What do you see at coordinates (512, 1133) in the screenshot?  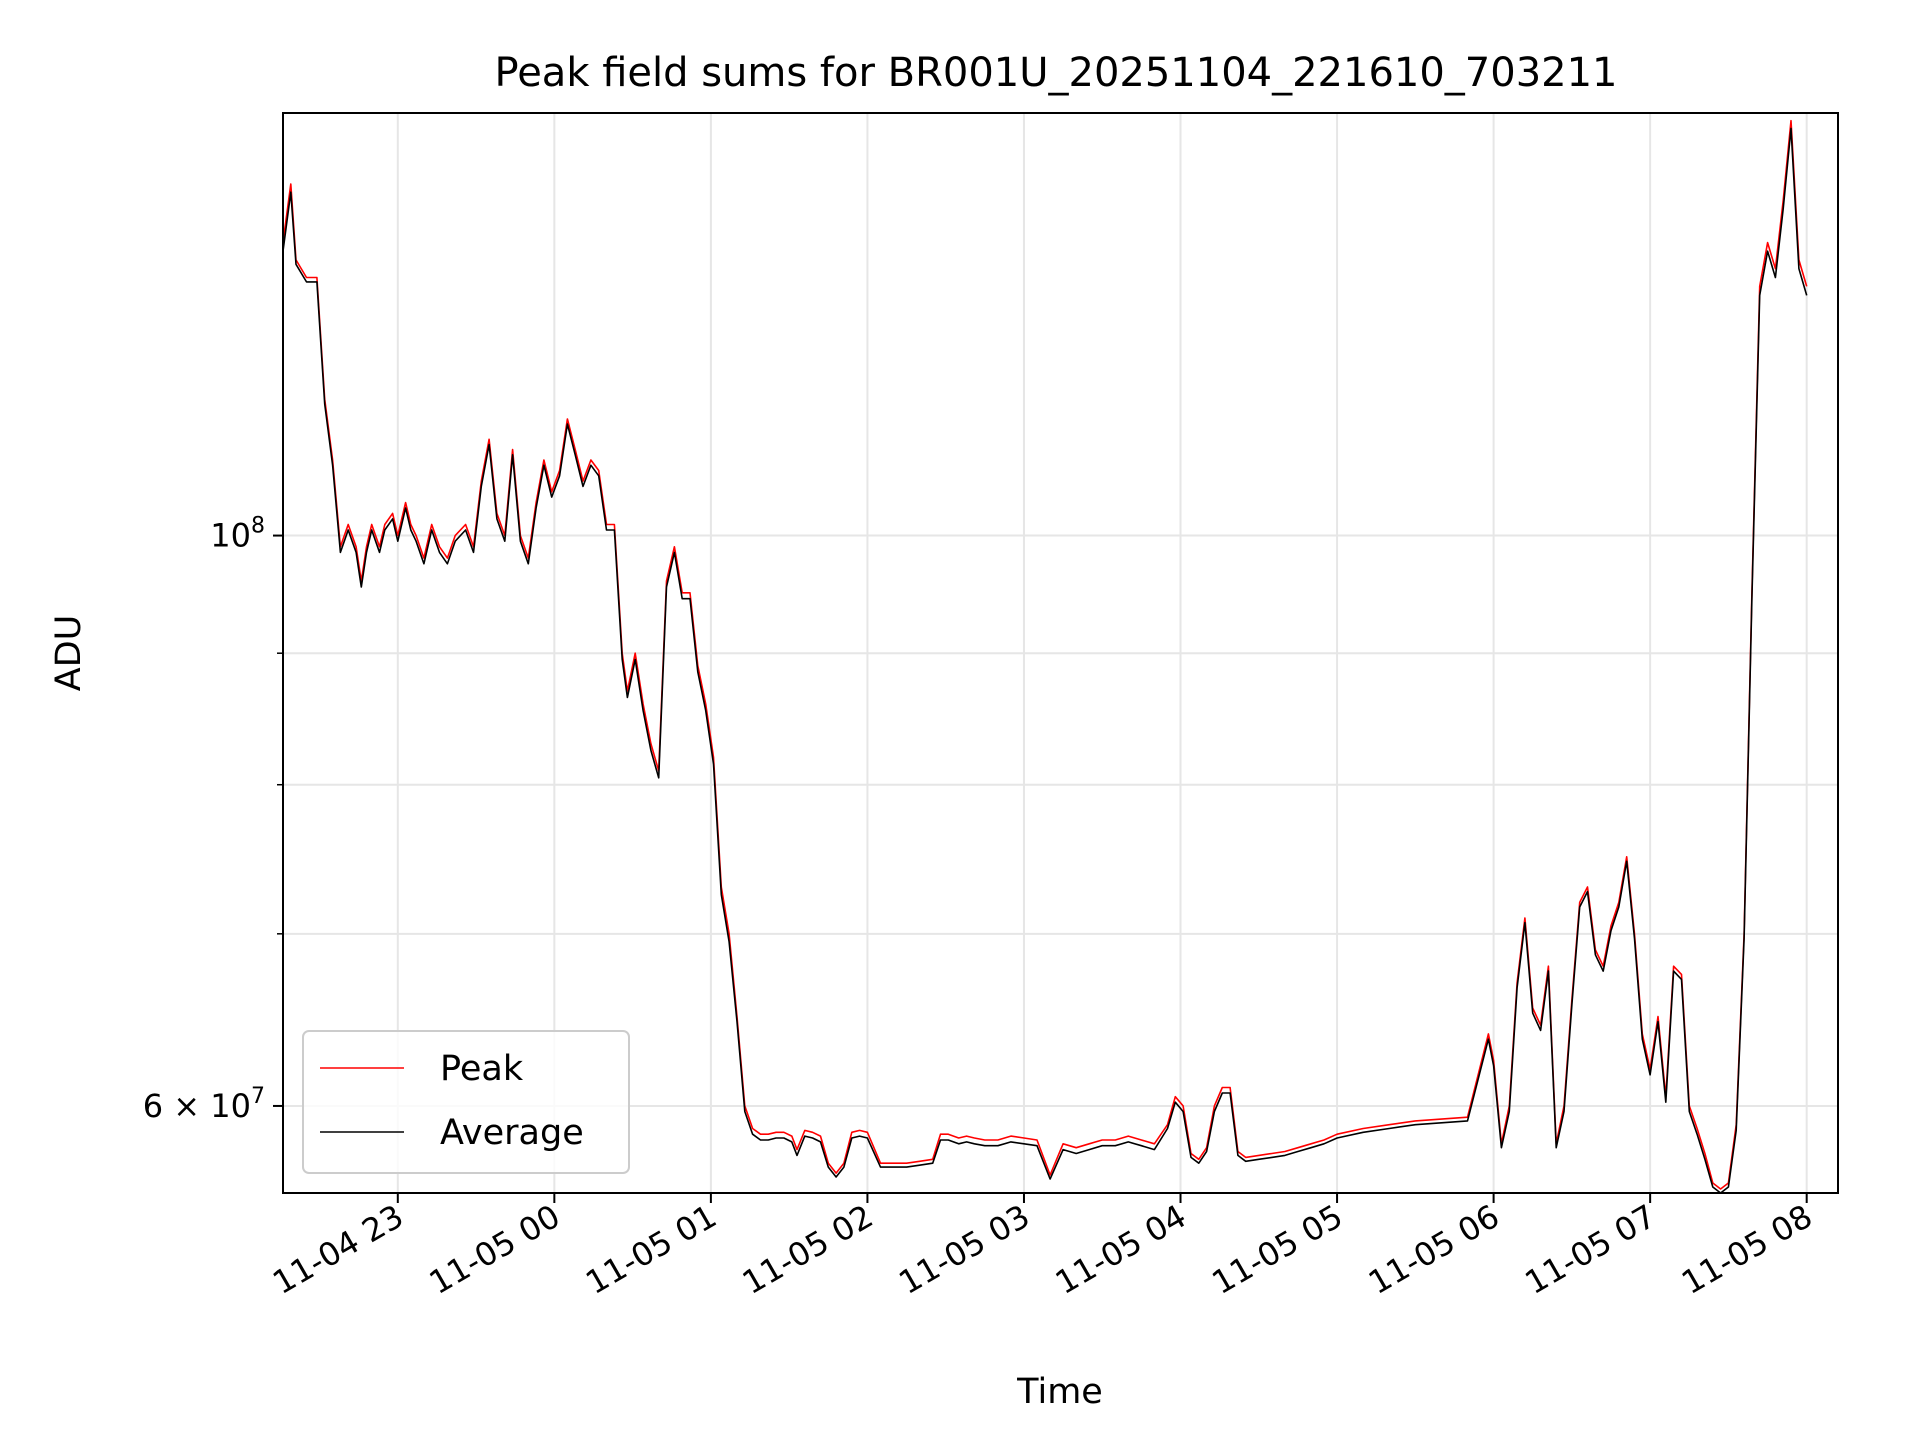 I see `legend-label-average: Average` at bounding box center [512, 1133].